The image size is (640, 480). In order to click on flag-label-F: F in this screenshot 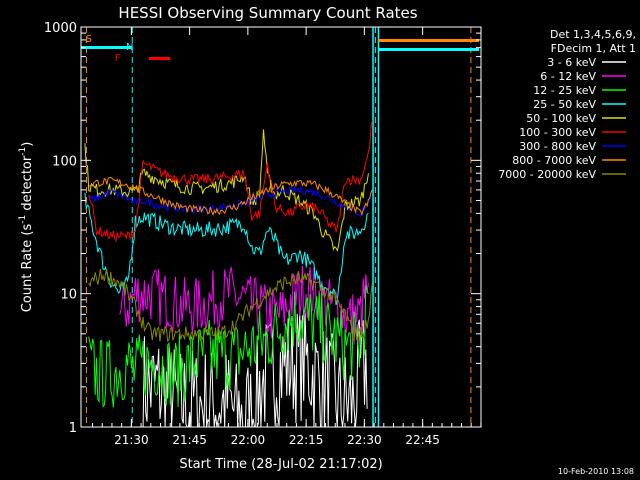, I will do `click(118, 58)`.